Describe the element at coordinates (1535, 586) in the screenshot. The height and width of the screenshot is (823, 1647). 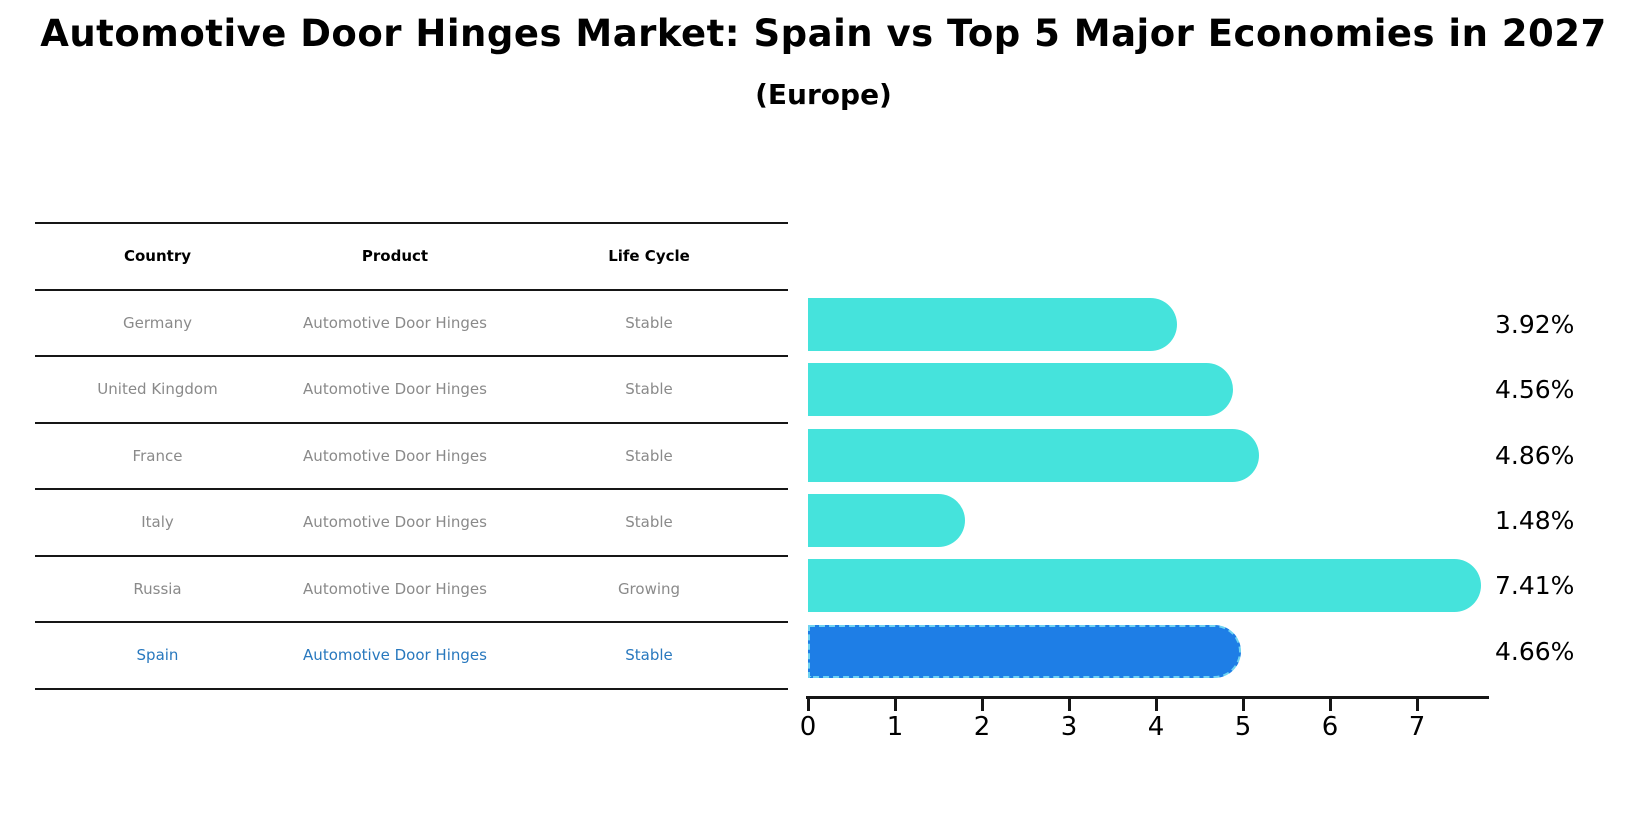
I see `bar-value-label: 7.41%` at that location.